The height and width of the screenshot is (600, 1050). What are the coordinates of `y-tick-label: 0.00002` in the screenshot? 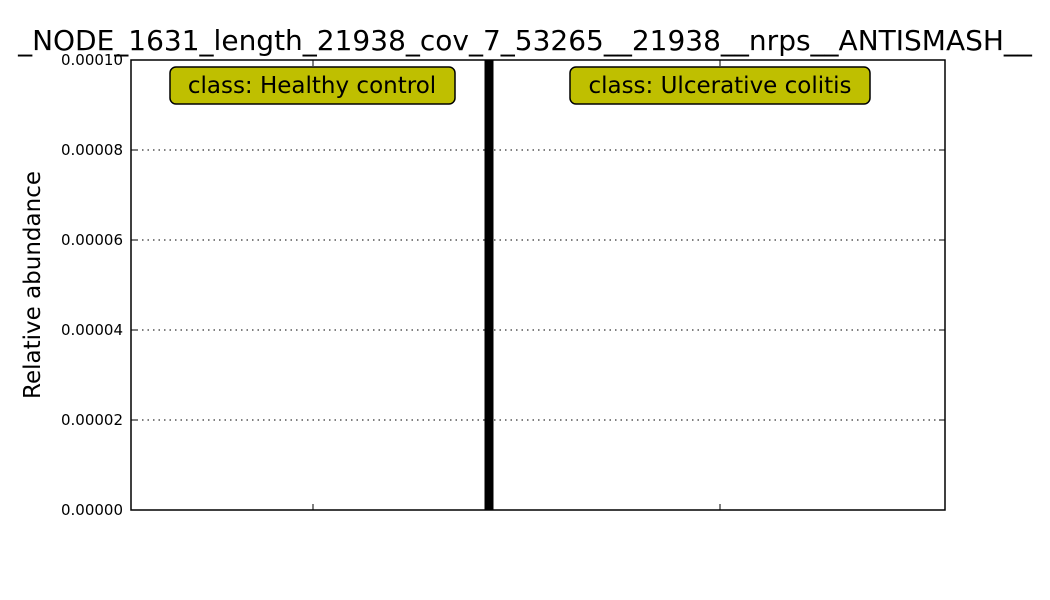 It's located at (92, 420).